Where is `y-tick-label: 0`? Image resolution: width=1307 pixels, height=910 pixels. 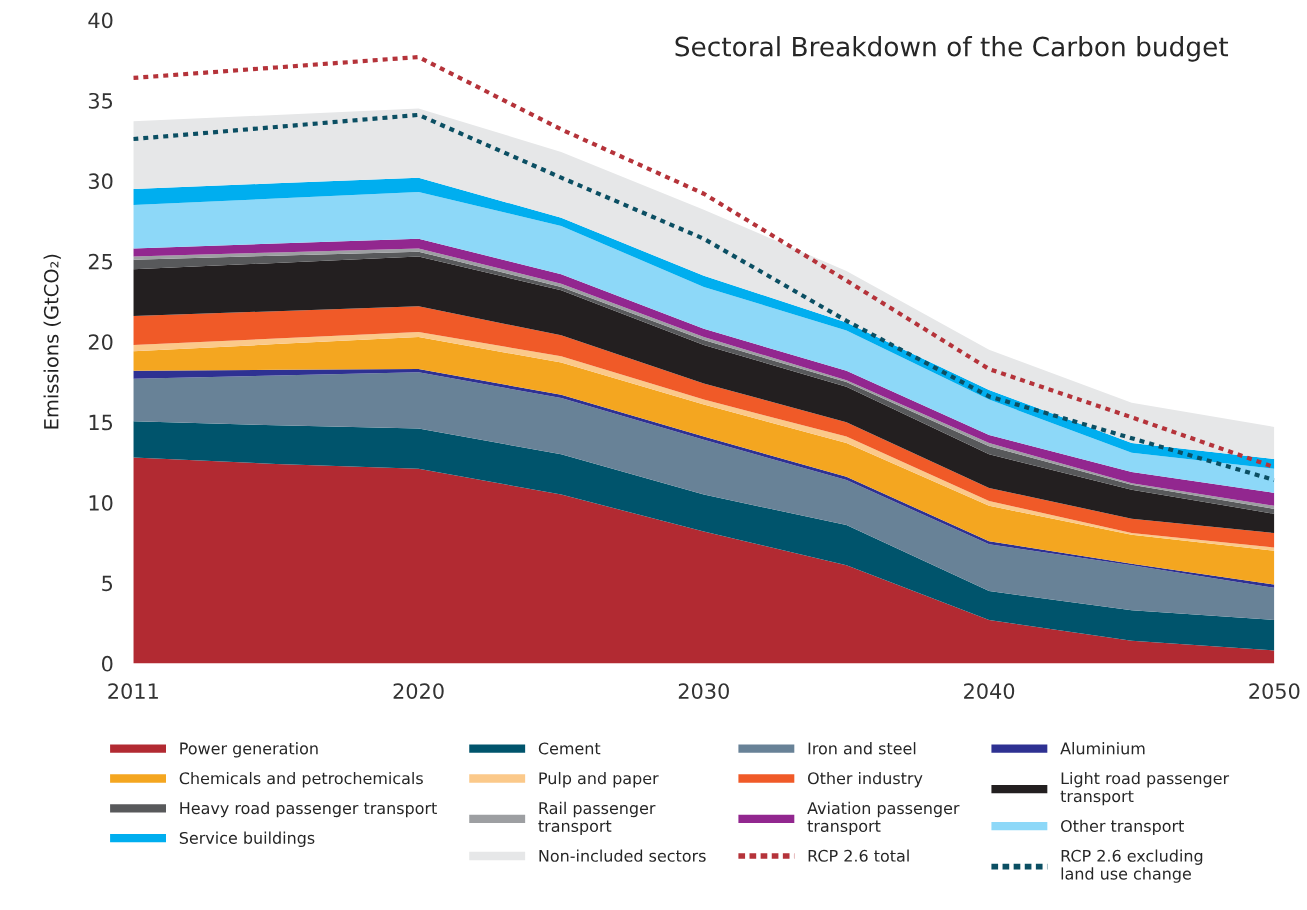 y-tick-label: 0 is located at coordinates (107, 663).